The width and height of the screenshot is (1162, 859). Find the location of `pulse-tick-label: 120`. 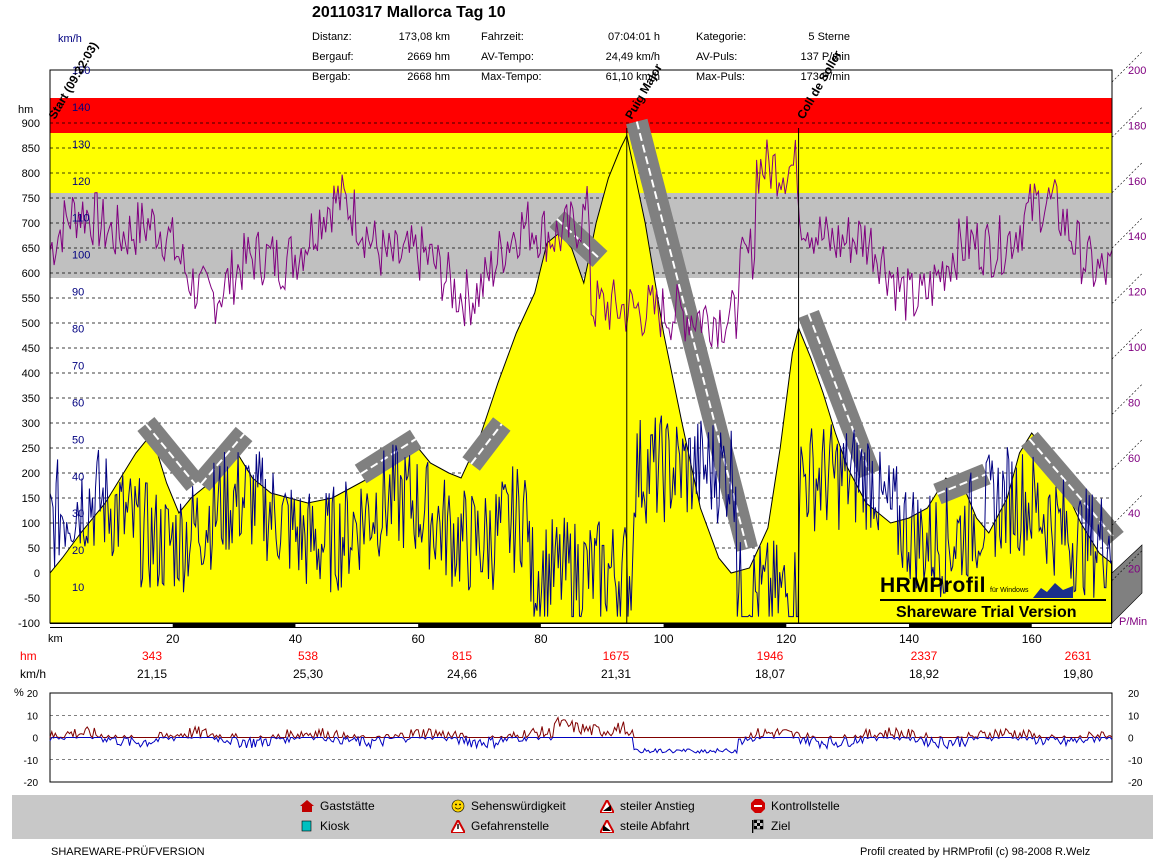

pulse-tick-label: 120 is located at coordinates (1137, 293).